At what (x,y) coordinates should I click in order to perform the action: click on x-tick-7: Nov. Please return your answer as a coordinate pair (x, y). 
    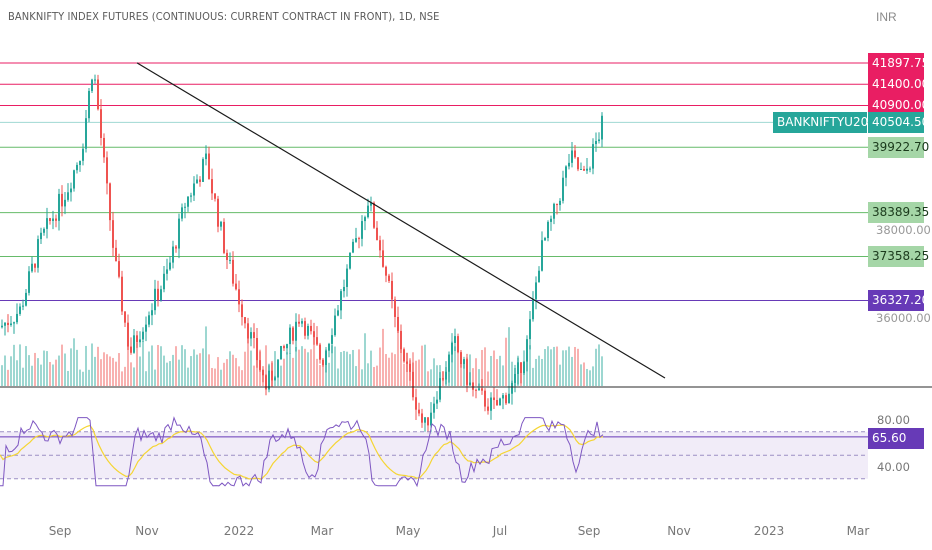
    Looking at the image, I should click on (679, 531).